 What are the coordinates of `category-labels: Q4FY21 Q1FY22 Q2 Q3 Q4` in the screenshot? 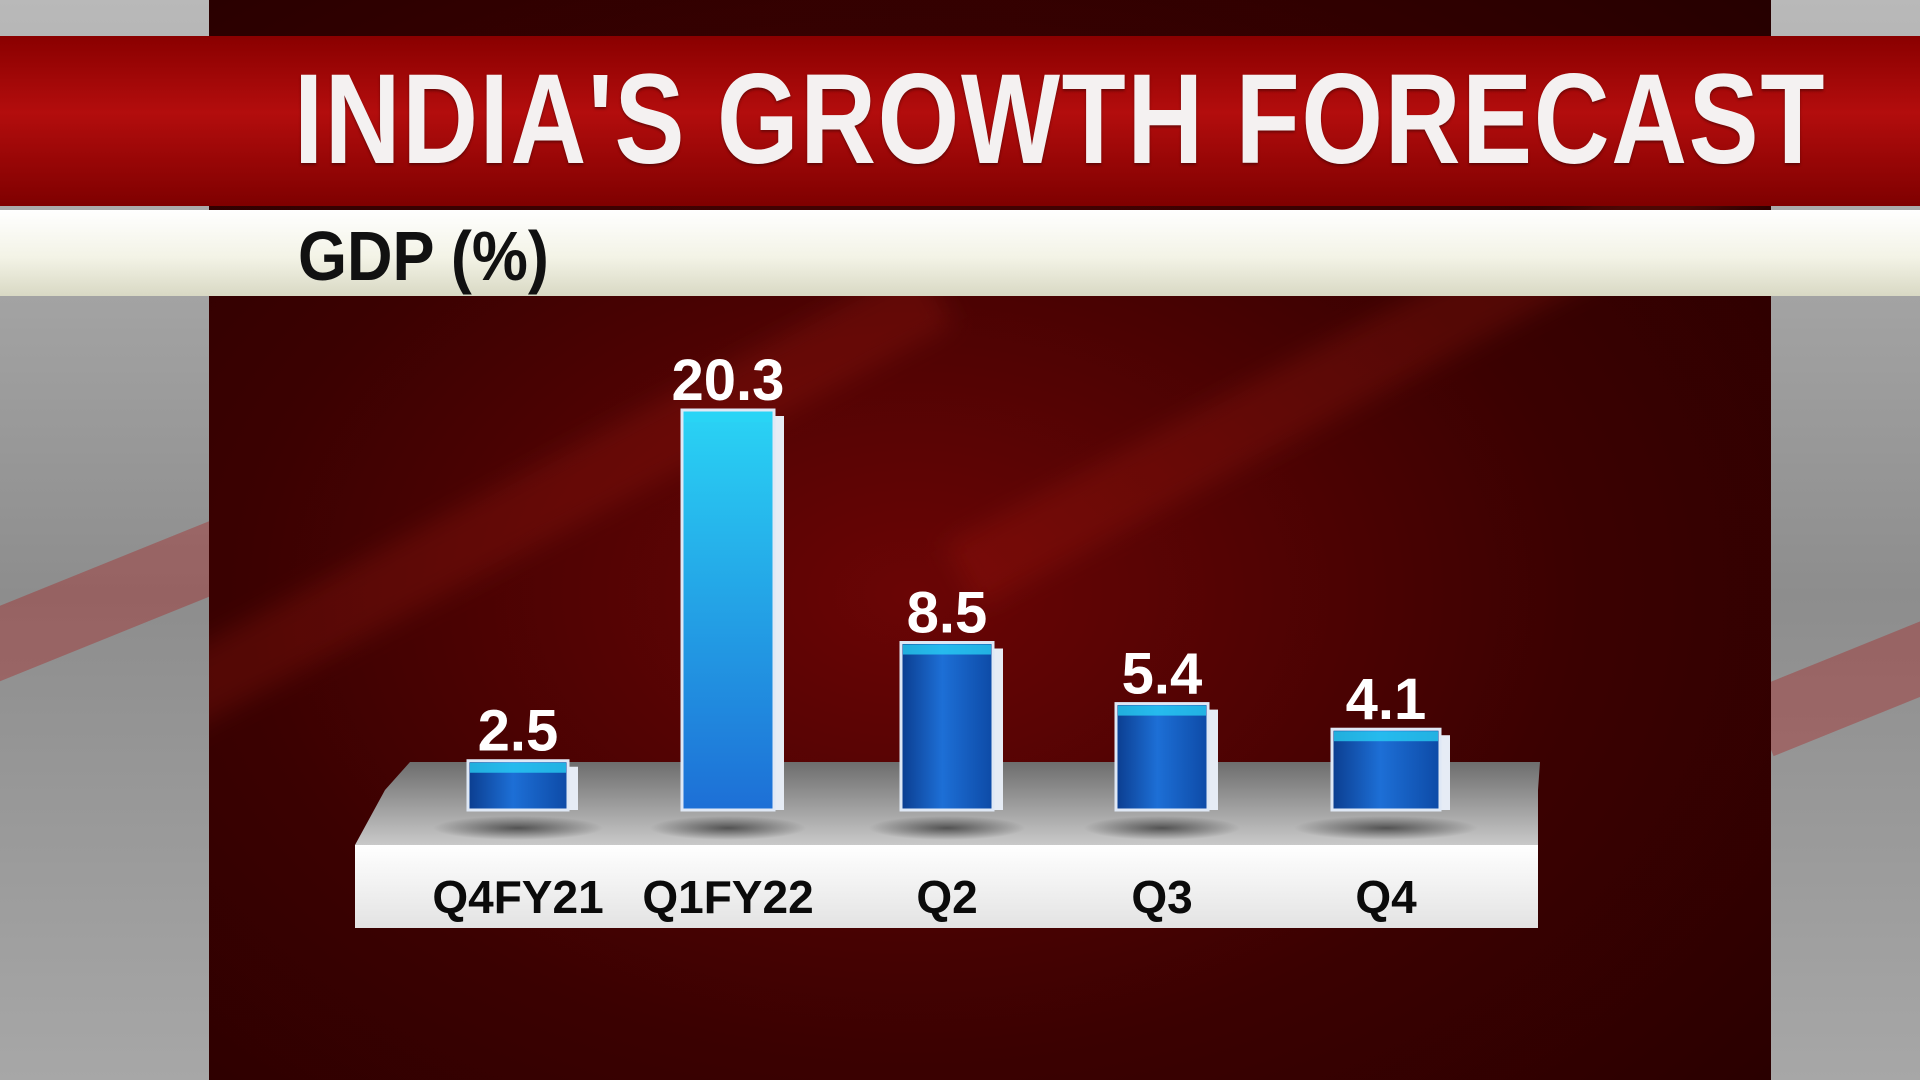 It's located at (924, 897).